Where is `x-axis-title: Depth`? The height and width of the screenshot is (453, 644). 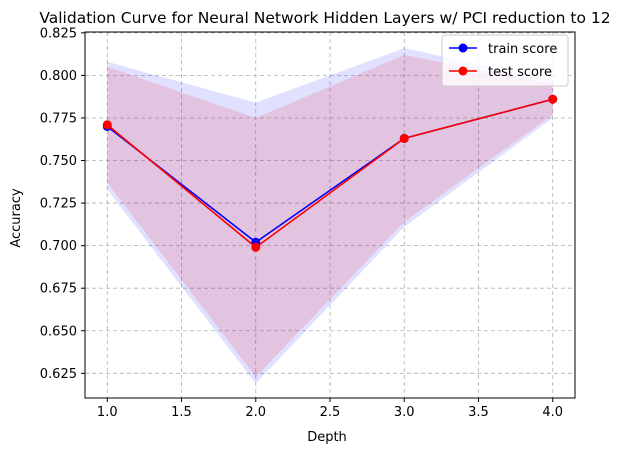
x-axis-title: Depth is located at coordinates (327, 437).